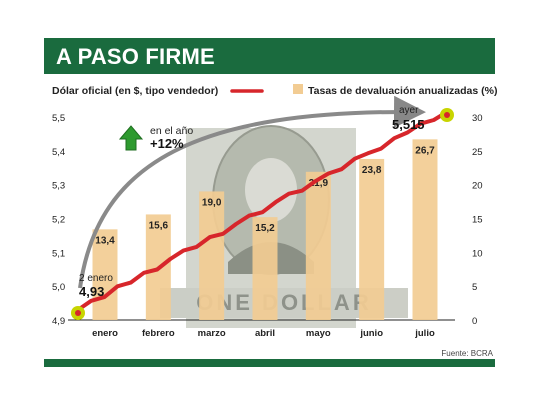 This screenshot has height=405, width=540. I want to click on bar-value-label: 21,9, so click(319, 183).